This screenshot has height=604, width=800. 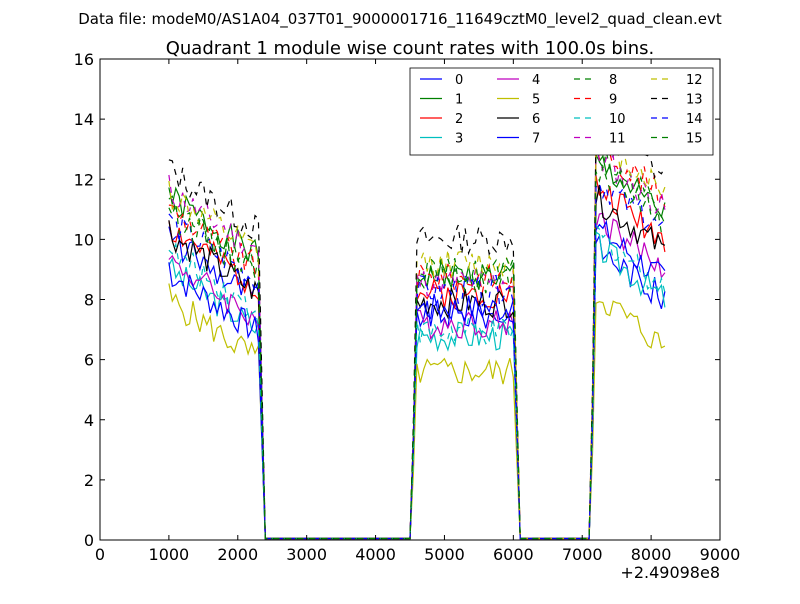 I want to click on legend-label: 4, so click(x=536, y=80).